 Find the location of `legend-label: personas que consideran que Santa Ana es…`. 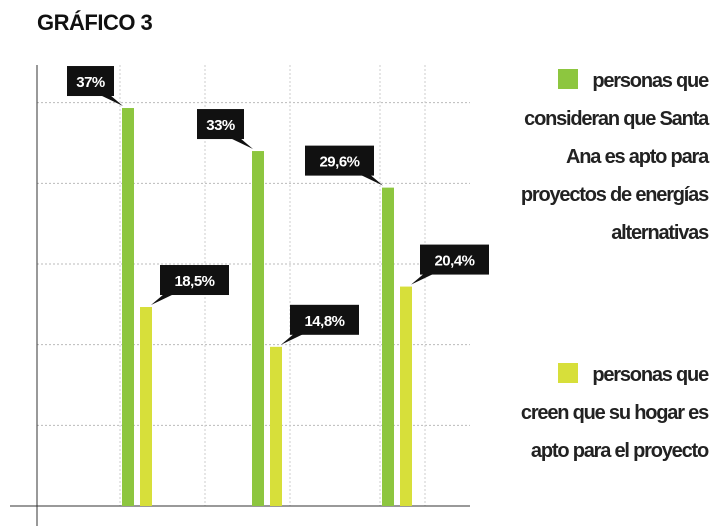

legend-label: personas que consideran que Santa Ana es… is located at coordinates (614, 157).